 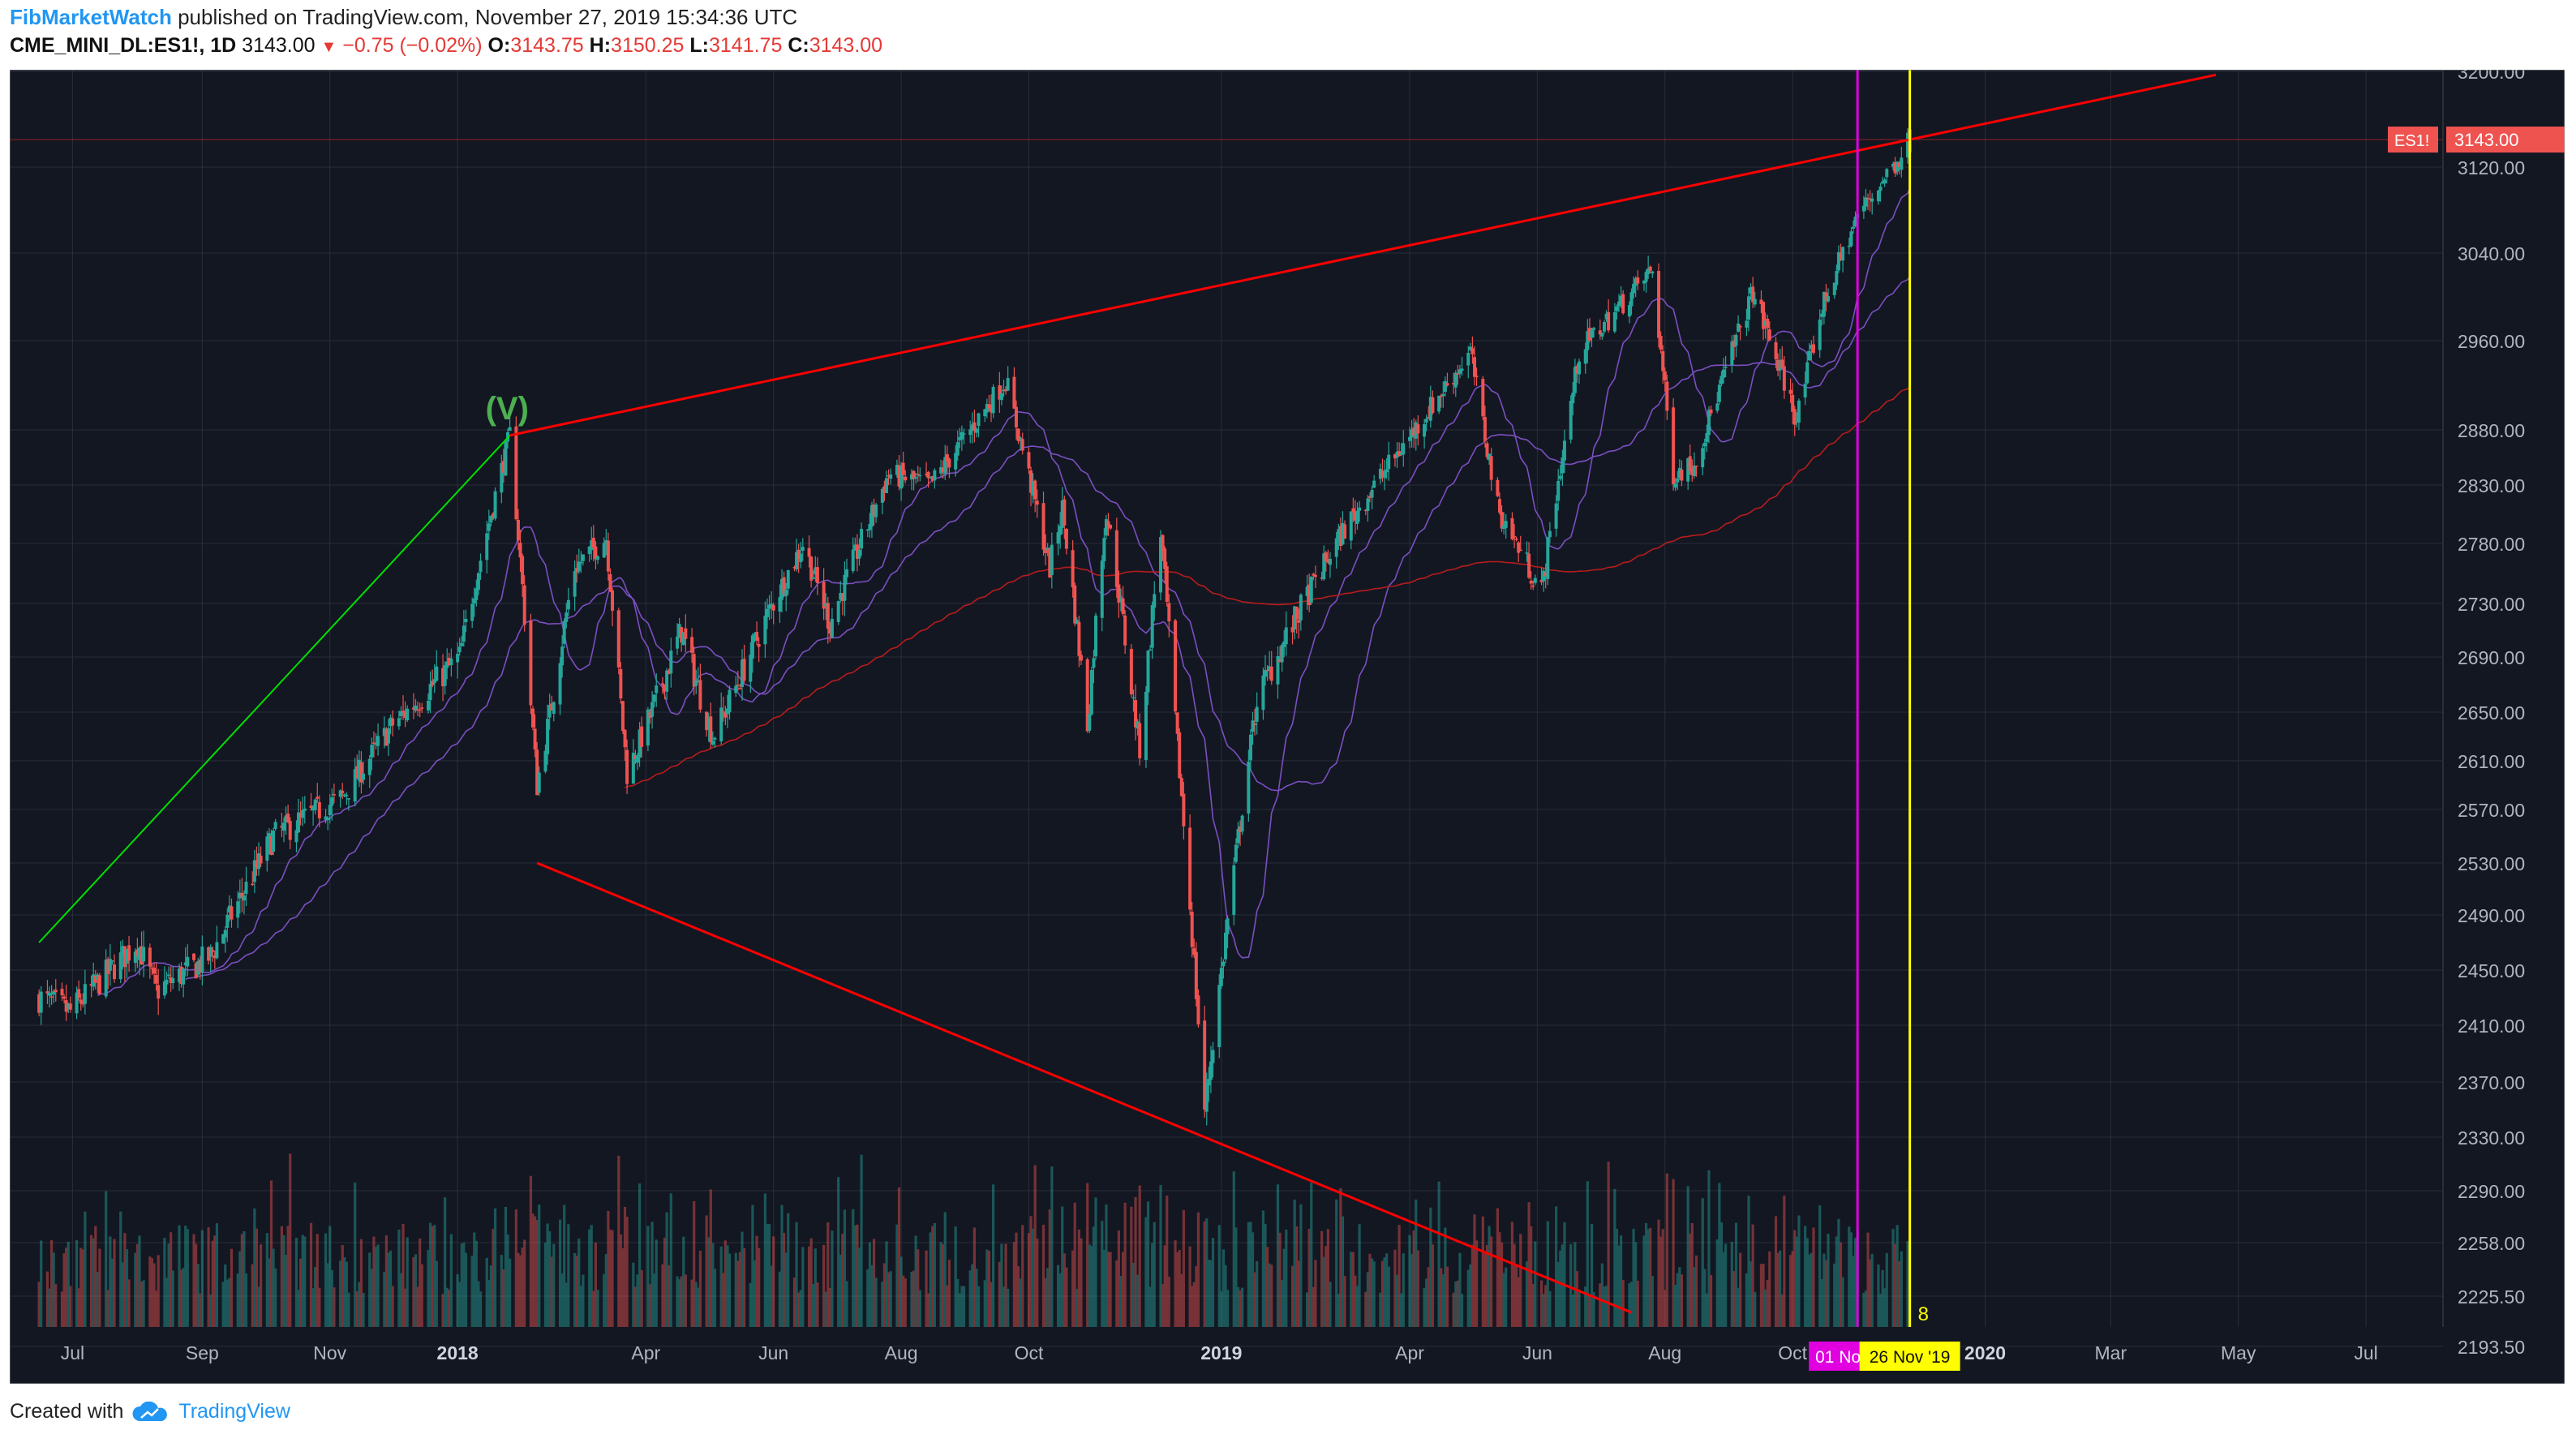 What do you see at coordinates (91, 17) in the screenshot?
I see `author-link: FibMarketWatch` at bounding box center [91, 17].